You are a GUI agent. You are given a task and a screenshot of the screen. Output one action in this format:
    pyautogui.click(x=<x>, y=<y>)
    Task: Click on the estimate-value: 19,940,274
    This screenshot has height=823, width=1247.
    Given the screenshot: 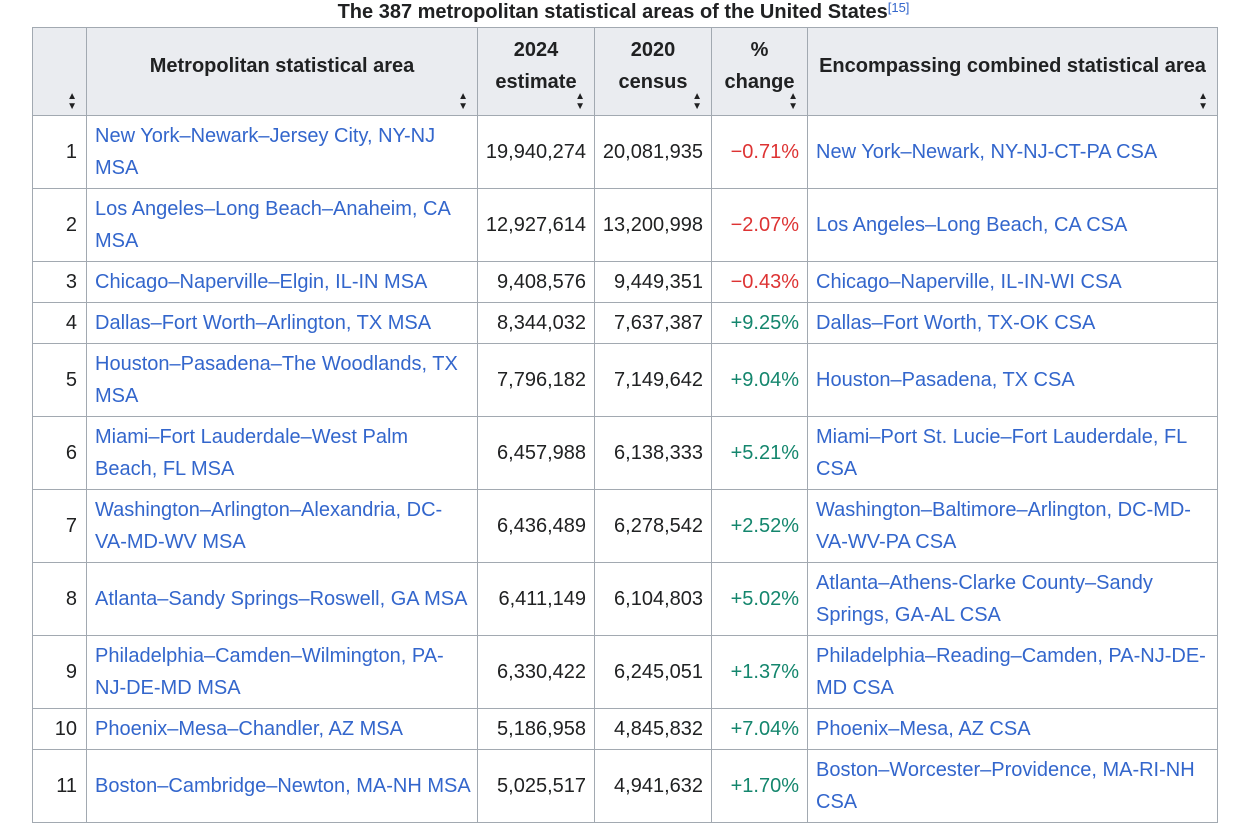 What is the action you would take?
    pyautogui.click(x=535, y=152)
    